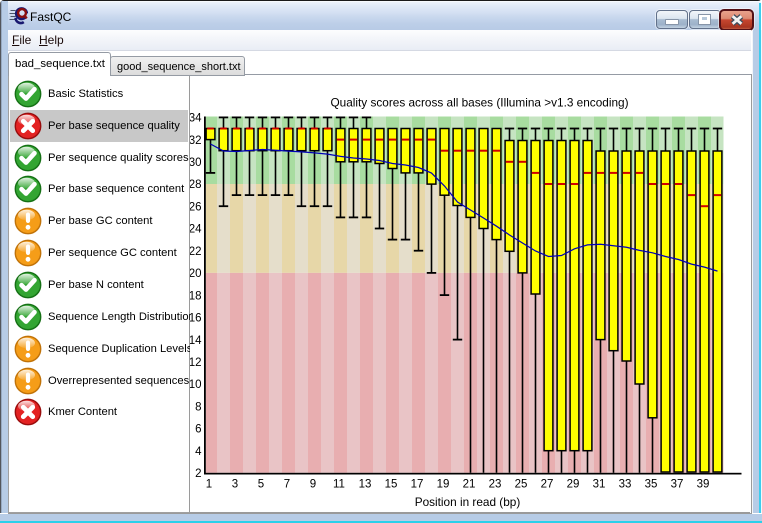 Image resolution: width=762 pixels, height=523 pixels. I want to click on svg-text: 34, so click(196, 119).